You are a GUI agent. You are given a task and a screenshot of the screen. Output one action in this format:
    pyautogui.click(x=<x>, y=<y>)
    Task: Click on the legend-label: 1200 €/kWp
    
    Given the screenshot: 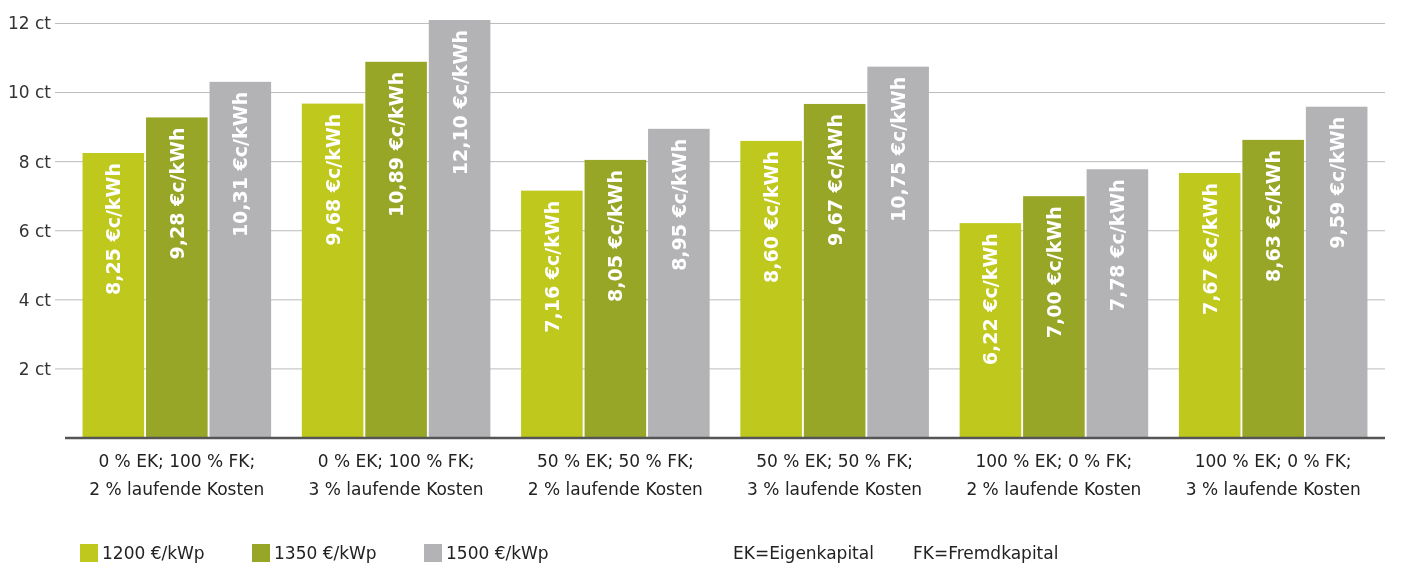 What is the action you would take?
    pyautogui.click(x=153, y=552)
    